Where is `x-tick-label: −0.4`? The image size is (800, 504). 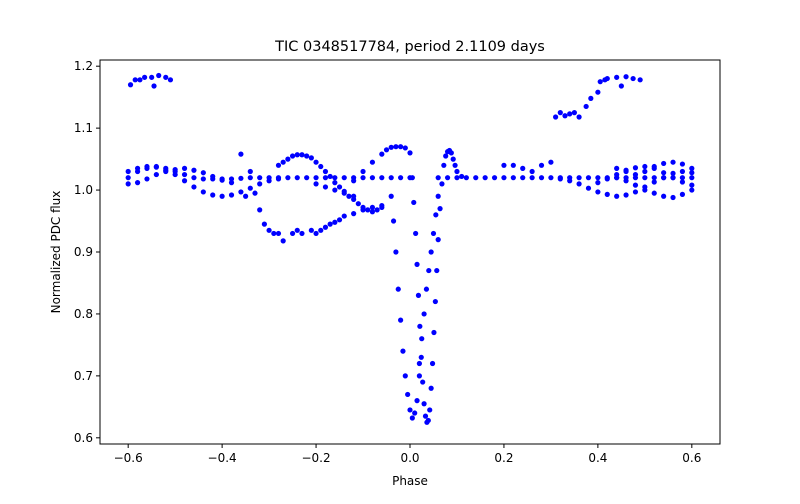
x-tick-label: −0.4 is located at coordinates (222, 458).